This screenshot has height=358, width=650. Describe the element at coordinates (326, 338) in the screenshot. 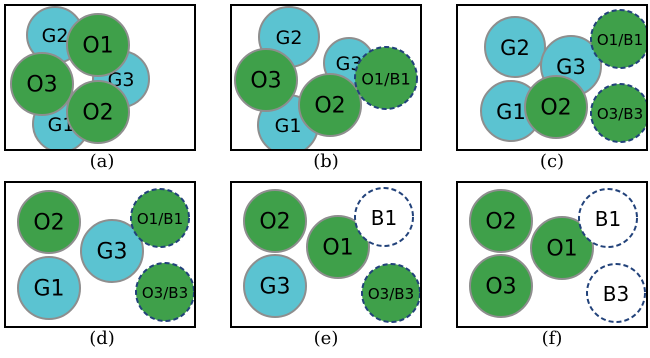

I see `caption-e: (e)` at that location.